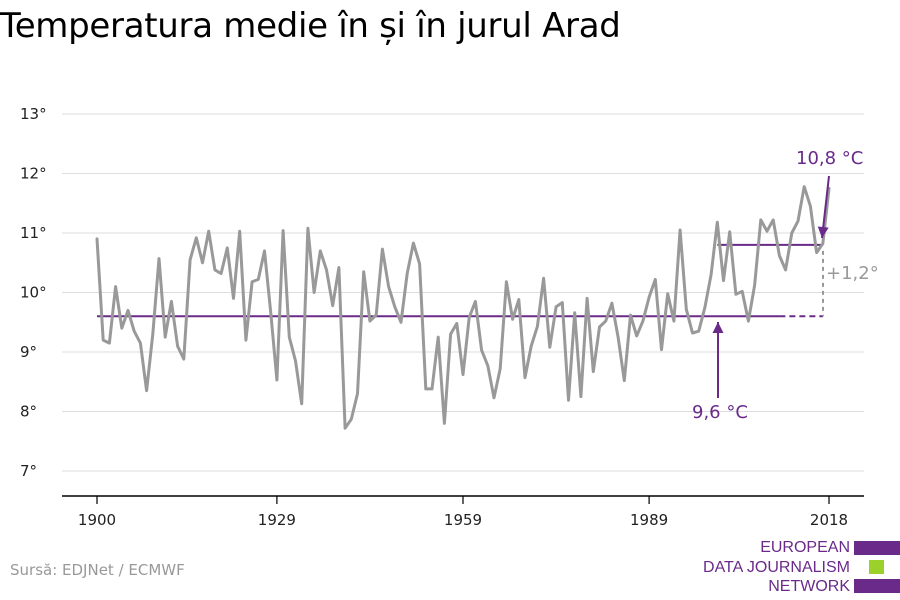 The height and width of the screenshot is (600, 900). What do you see at coordinates (809, 586) in the screenshot?
I see `logo-line-3: NETWORK` at bounding box center [809, 586].